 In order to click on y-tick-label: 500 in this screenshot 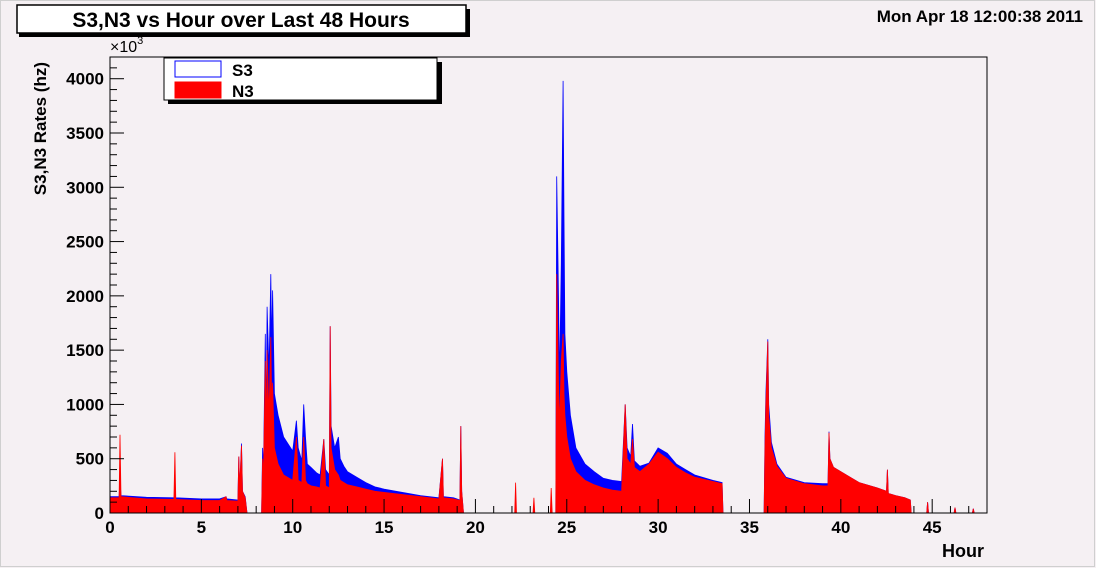, I will do `click(90, 459)`.